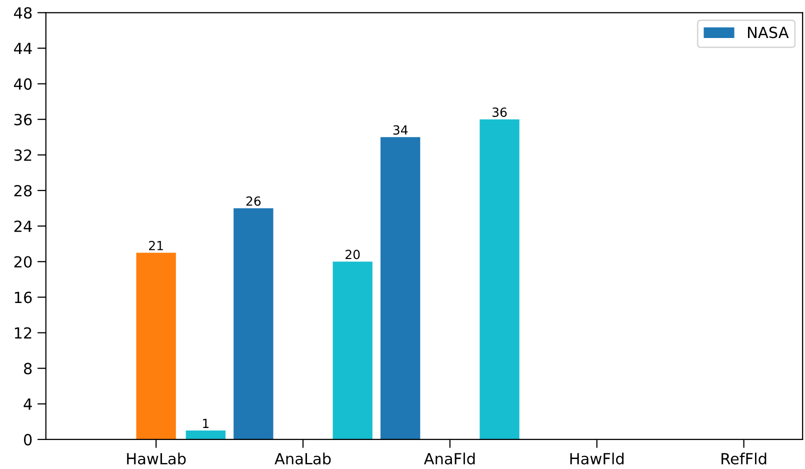  I want to click on y-tick-label: 48, so click(23, 13).